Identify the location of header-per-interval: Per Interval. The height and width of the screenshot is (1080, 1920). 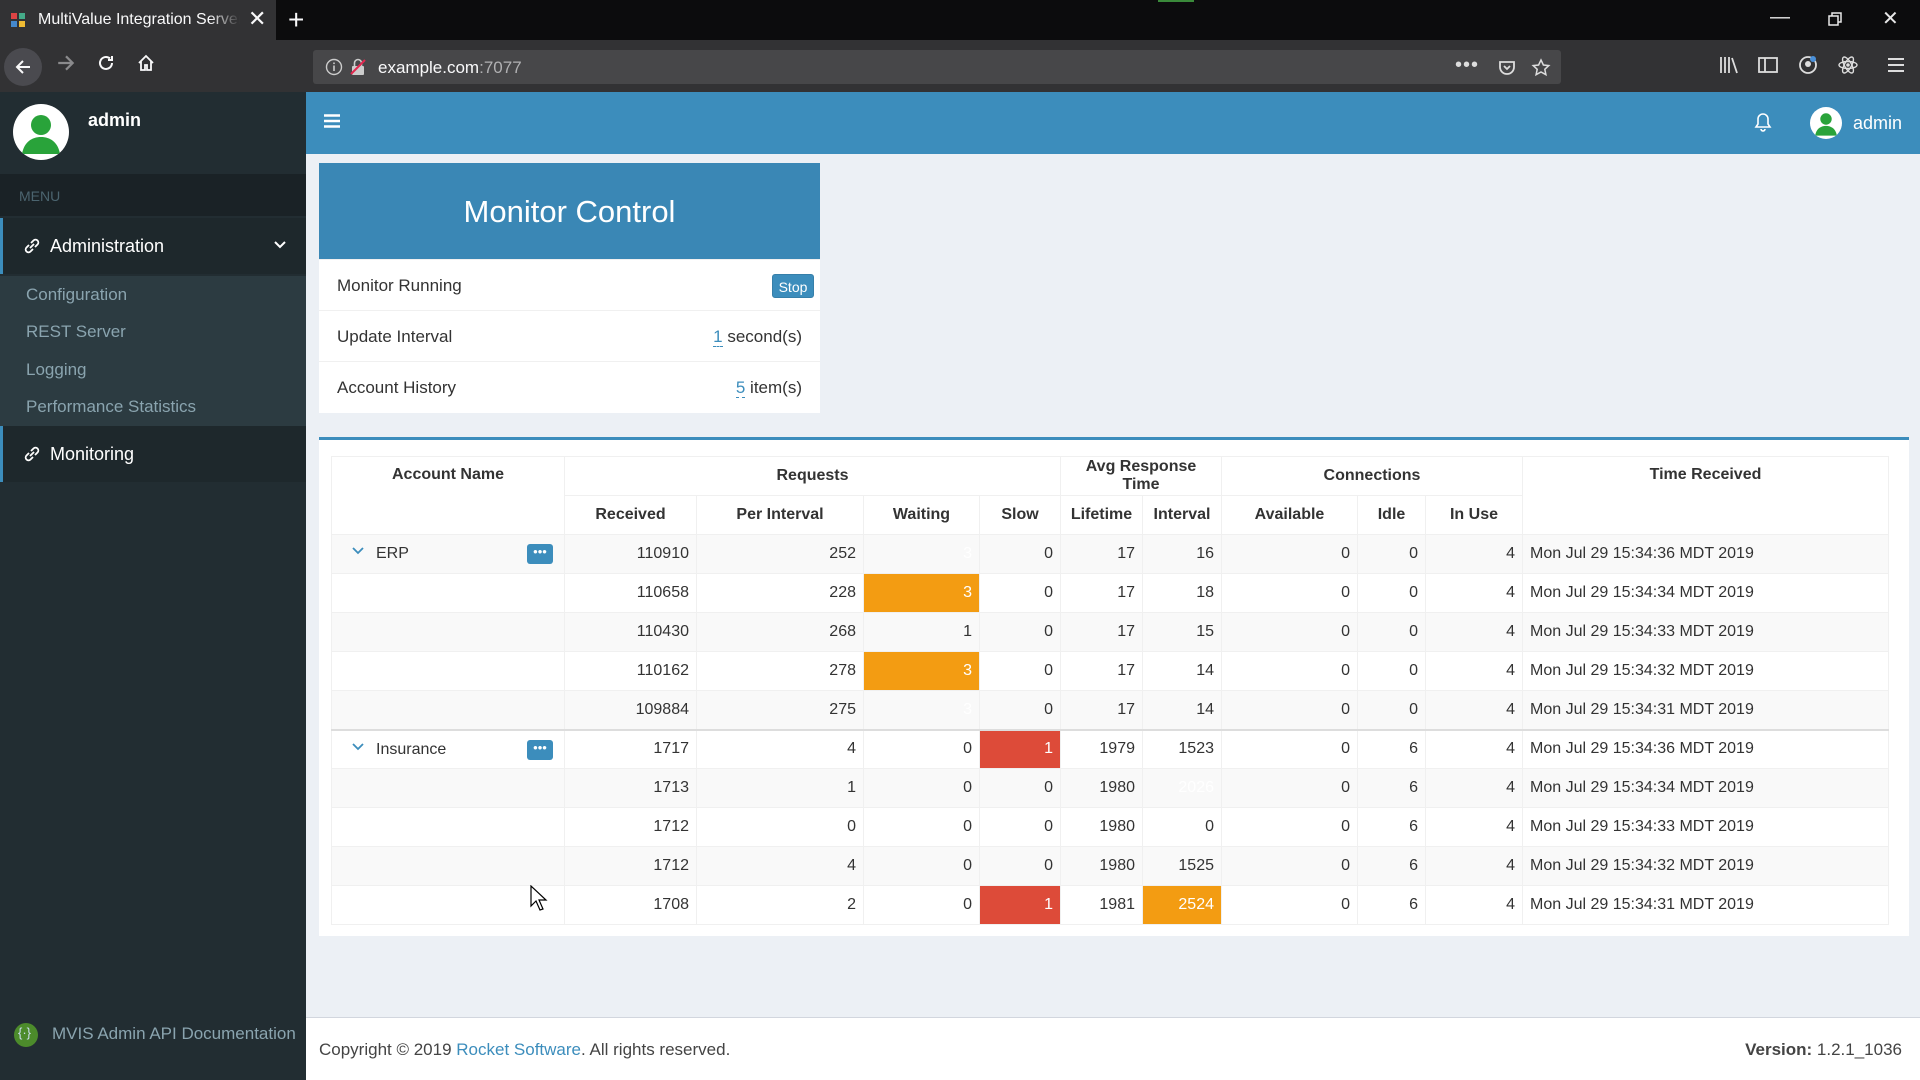
(780, 515).